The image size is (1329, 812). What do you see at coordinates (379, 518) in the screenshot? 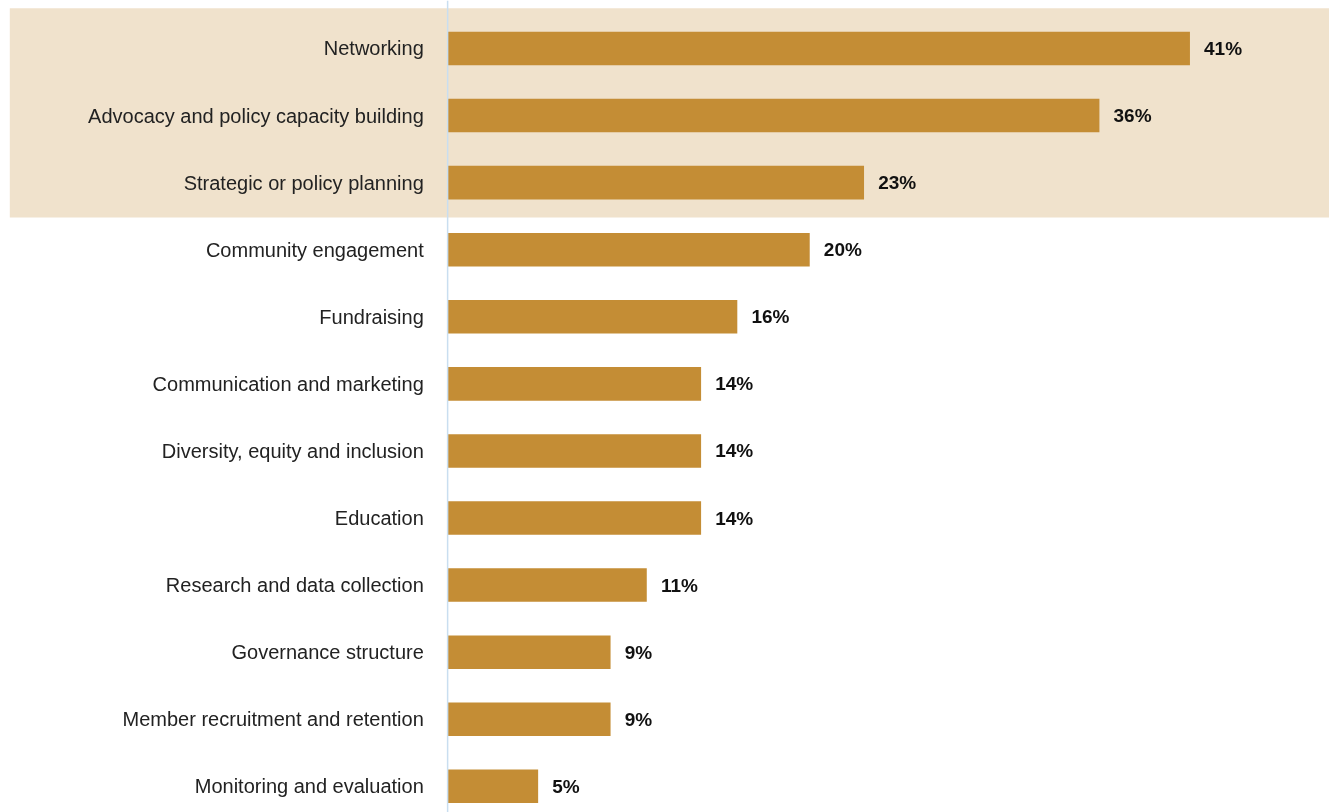
I see `y-tick-label: Education` at bounding box center [379, 518].